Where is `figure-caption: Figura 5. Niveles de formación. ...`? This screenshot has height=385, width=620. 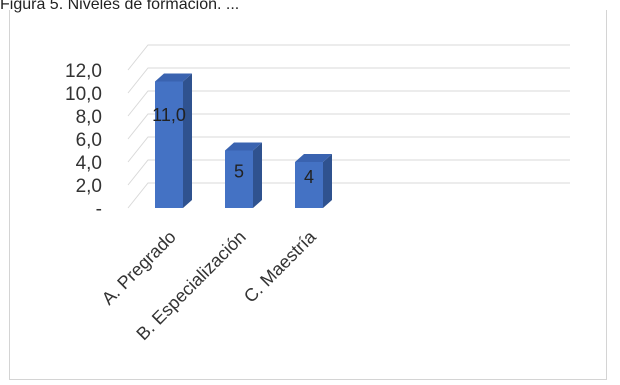
figure-caption: Figura 5. Niveles de formación. ... is located at coordinates (120, 6).